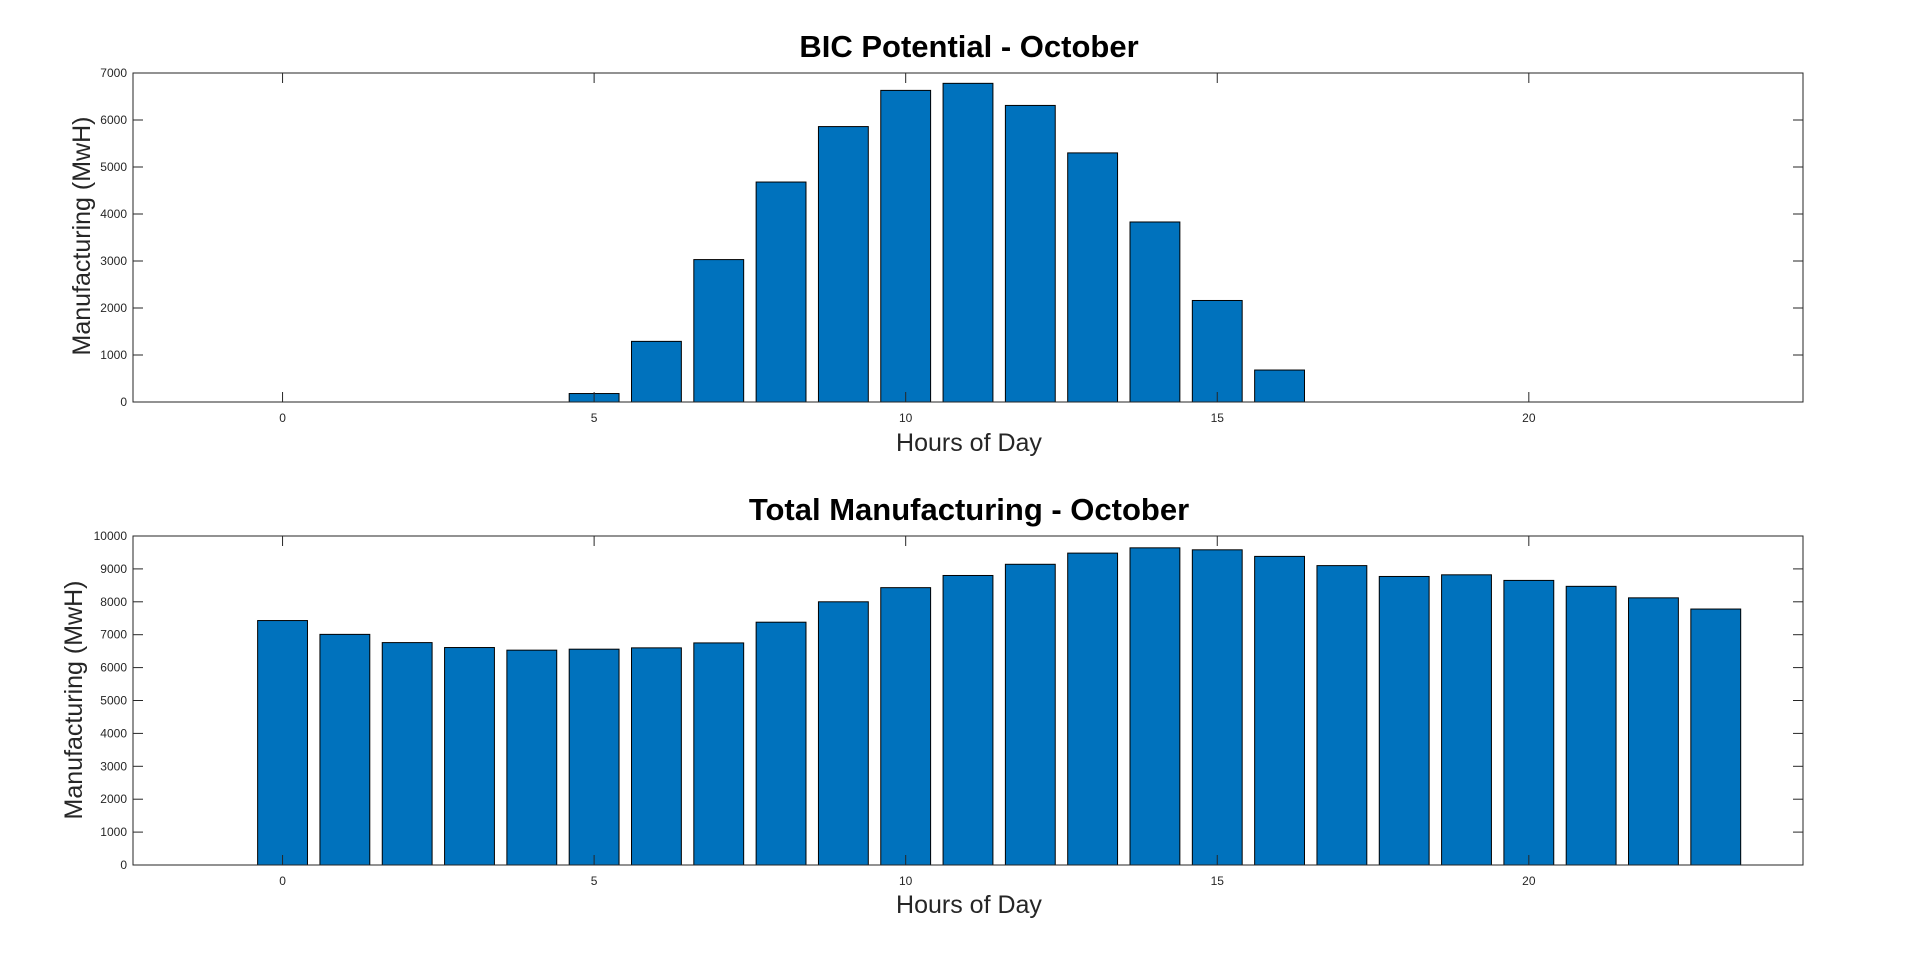 The height and width of the screenshot is (963, 1920). Describe the element at coordinates (111, 536) in the screenshot. I see `y-tick-label: 10000` at that location.